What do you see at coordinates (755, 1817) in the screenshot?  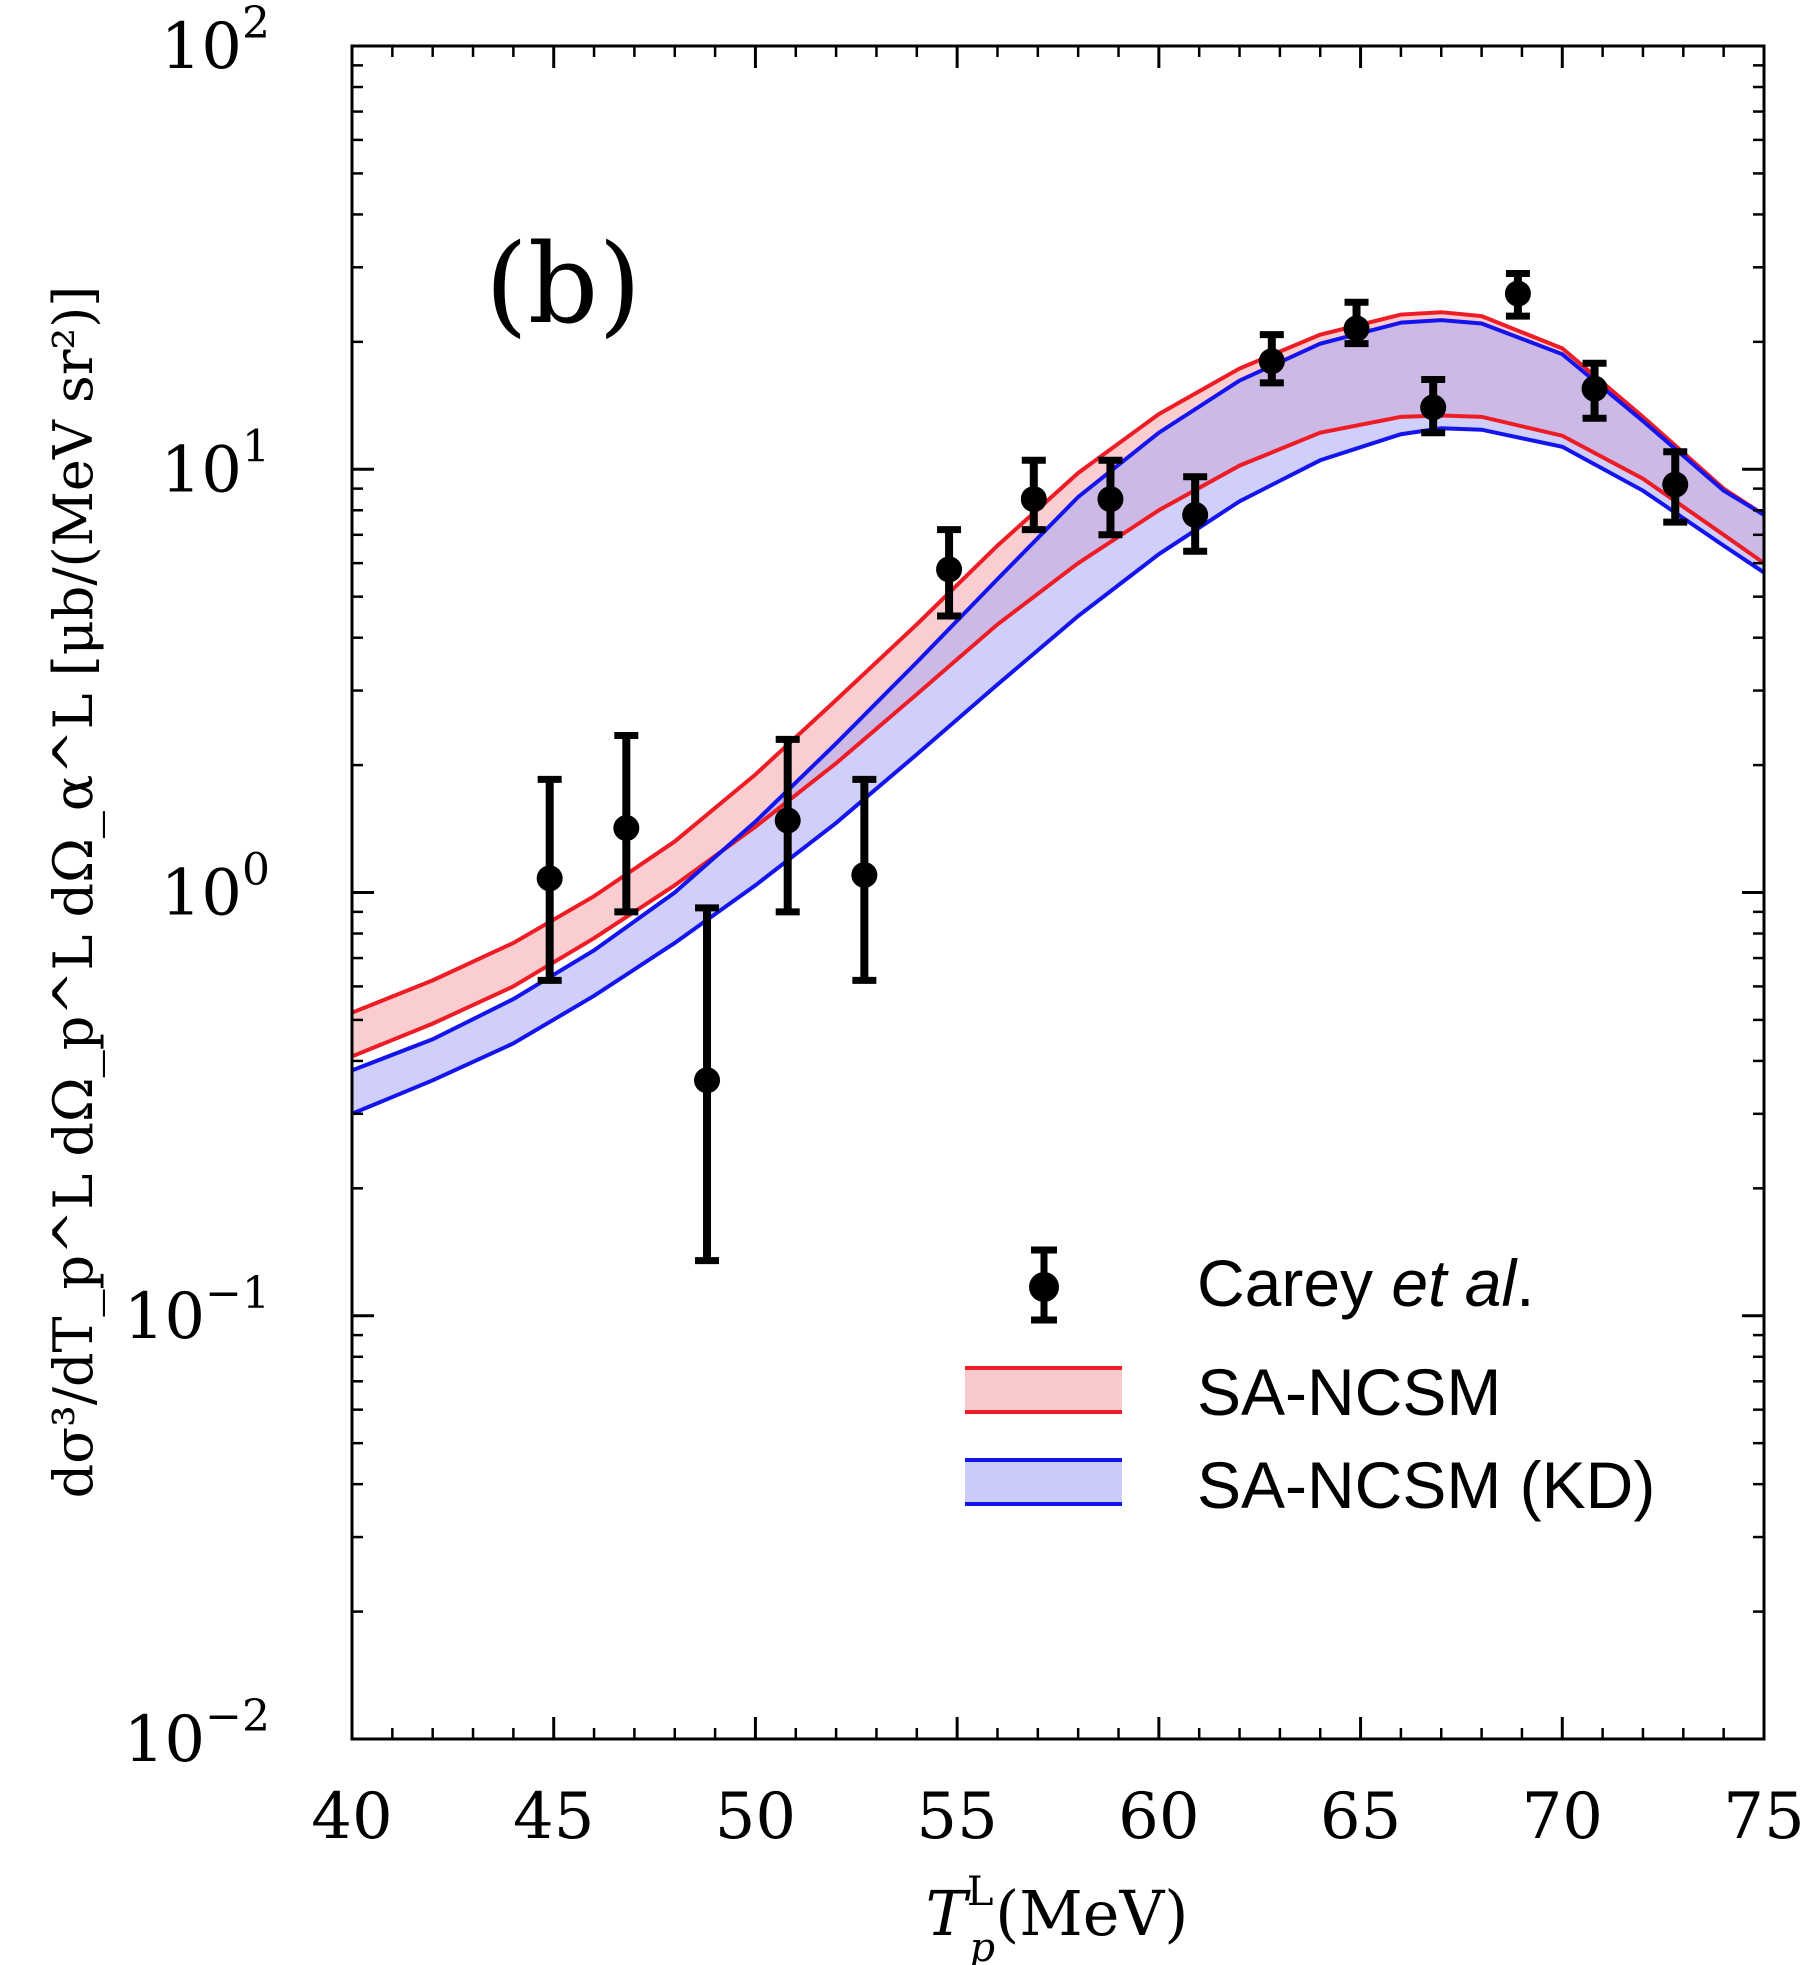 I see `x-tick-label: 50` at bounding box center [755, 1817].